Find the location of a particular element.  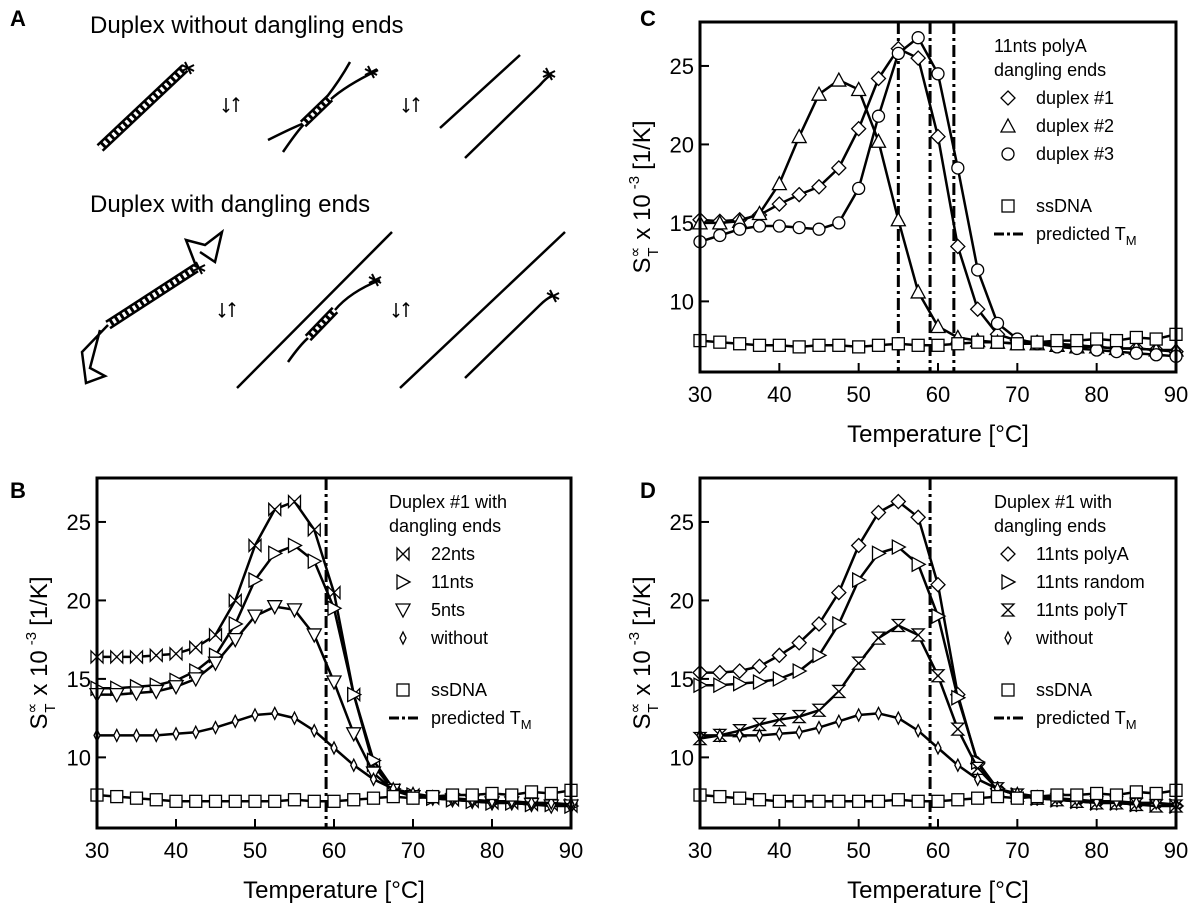

legend-label: 11nts polyT is located at coordinates (1082, 610).